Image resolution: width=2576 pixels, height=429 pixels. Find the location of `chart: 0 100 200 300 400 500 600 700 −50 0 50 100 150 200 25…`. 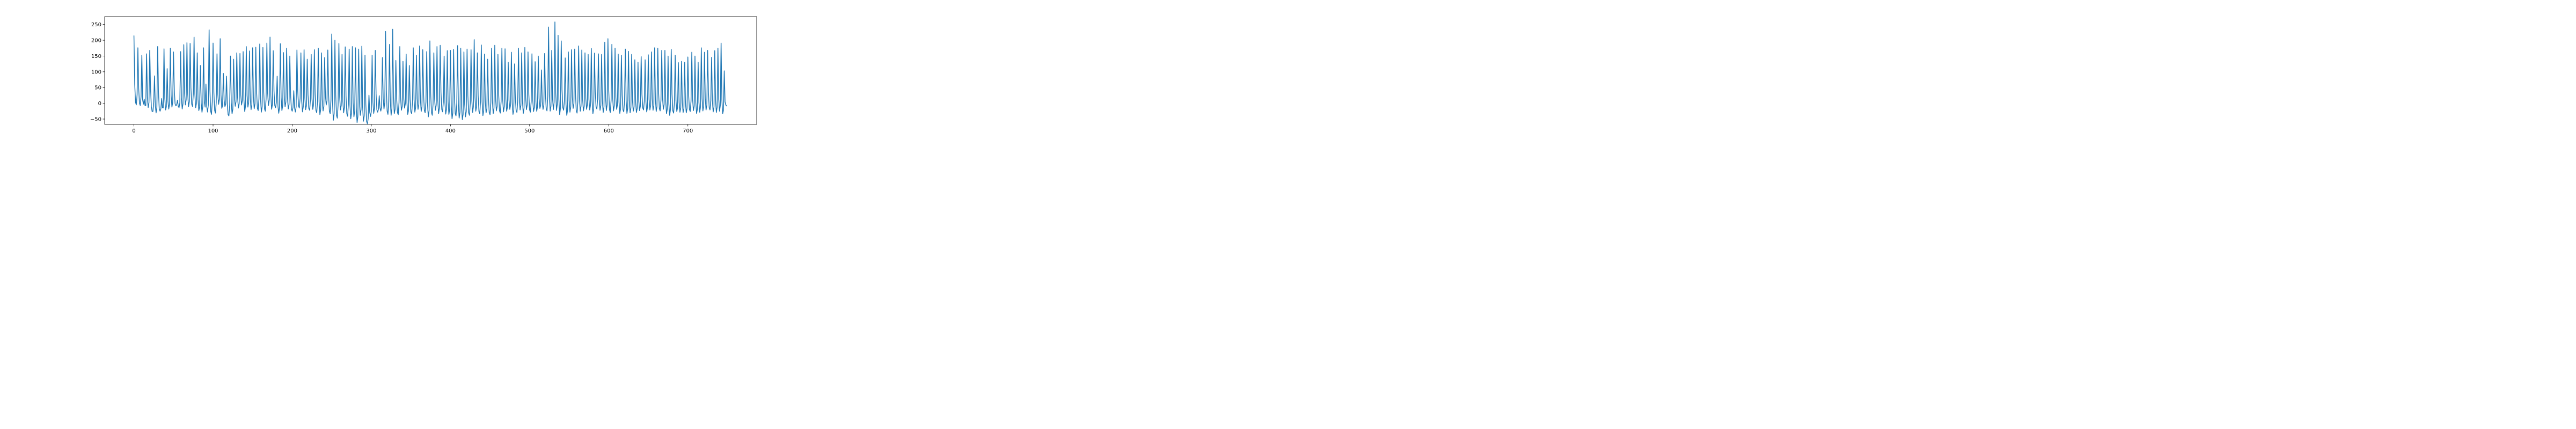

chart: 0 100 200 300 400 500 600 700 −50 0 50 100 150 200 25… is located at coordinates (423, 75).